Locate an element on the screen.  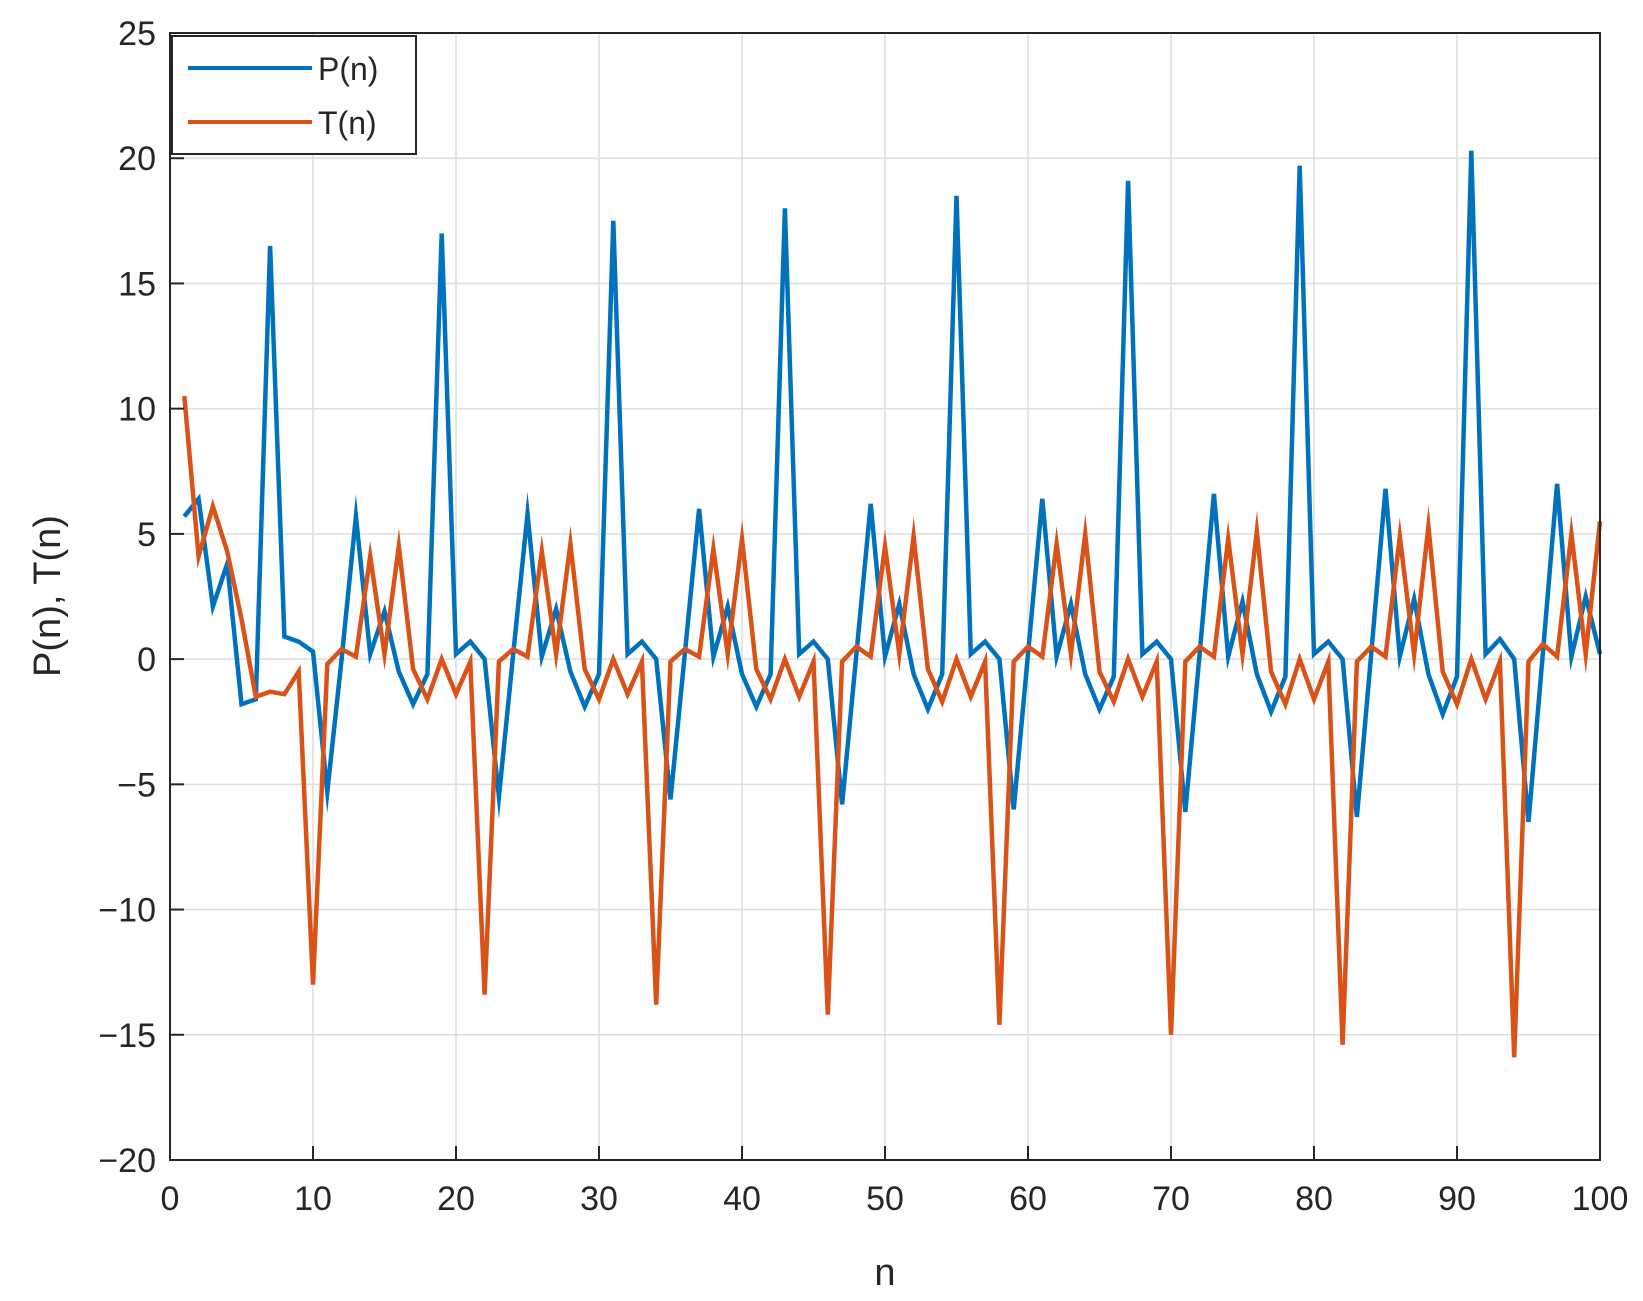
x-axis-ticks: 0 10 20 30 40 50 60 70 80 90 100 is located at coordinates (895, 1182).